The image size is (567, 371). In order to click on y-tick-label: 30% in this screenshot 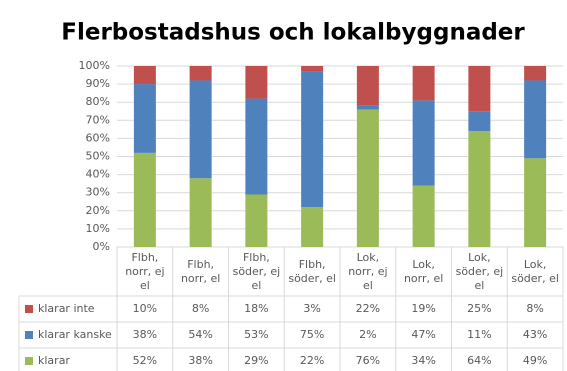, I will do `click(98, 192)`.